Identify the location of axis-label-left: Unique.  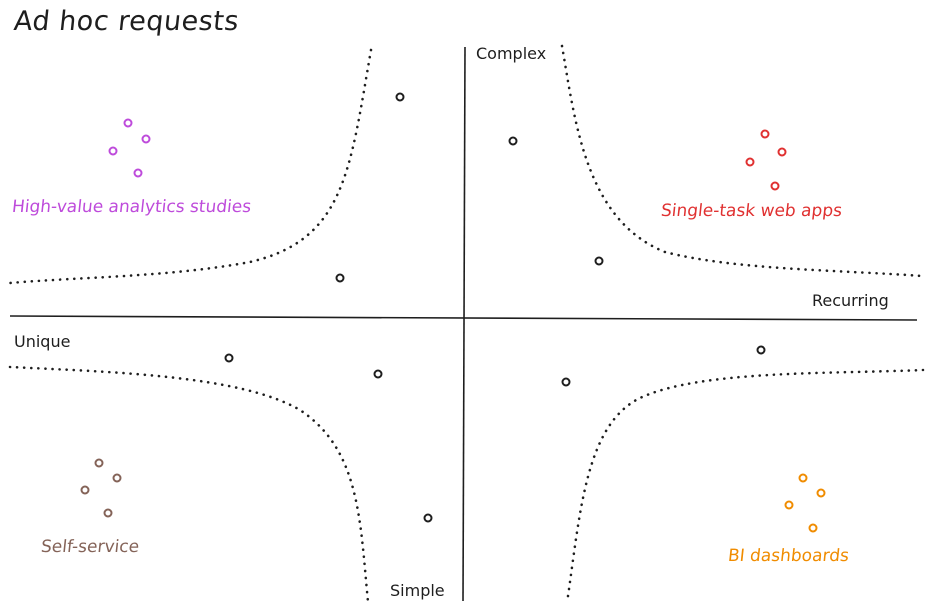
(42, 341).